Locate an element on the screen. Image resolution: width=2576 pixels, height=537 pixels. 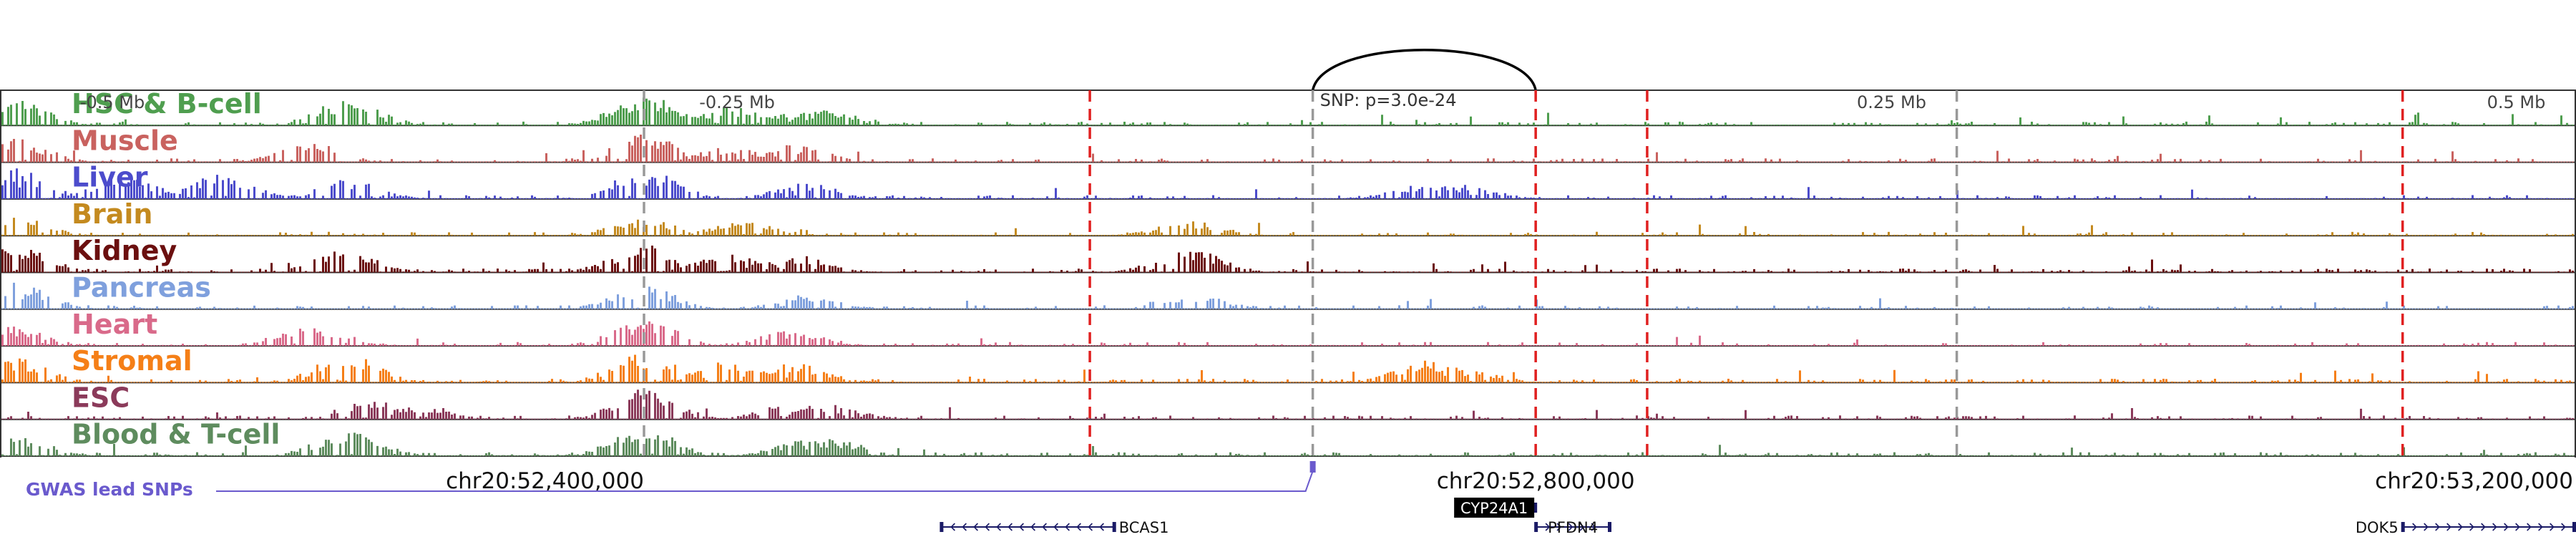
gene-bcas1: BCAS1 is located at coordinates (1054, 527).